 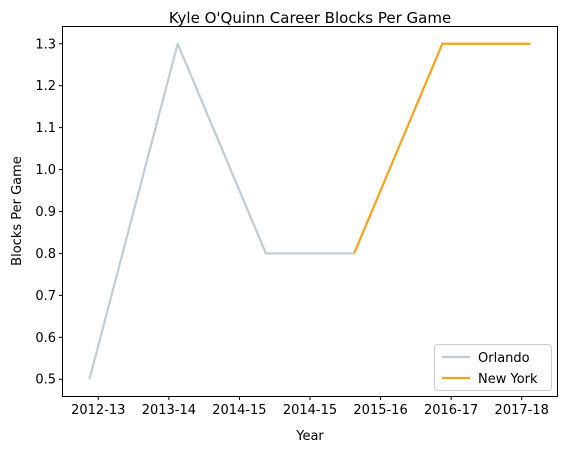 I want to click on legend-label-orlando: Orlando, so click(x=504, y=358).